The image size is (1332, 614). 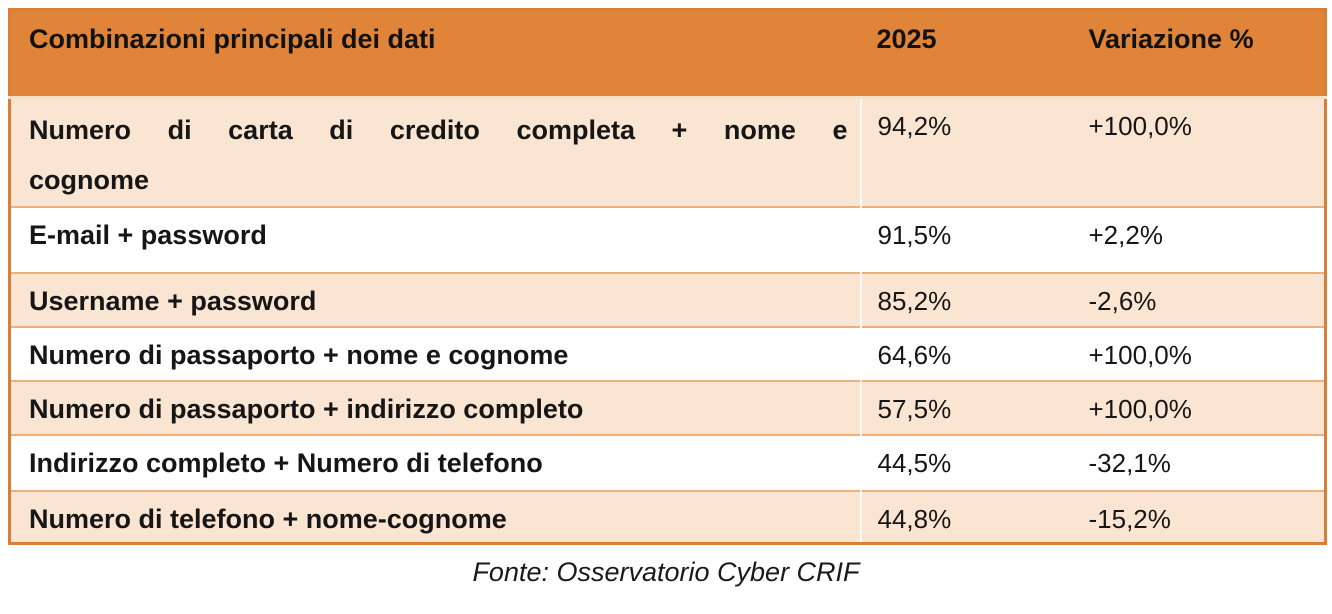 I want to click on row-label: Username + password, so click(x=435, y=300).